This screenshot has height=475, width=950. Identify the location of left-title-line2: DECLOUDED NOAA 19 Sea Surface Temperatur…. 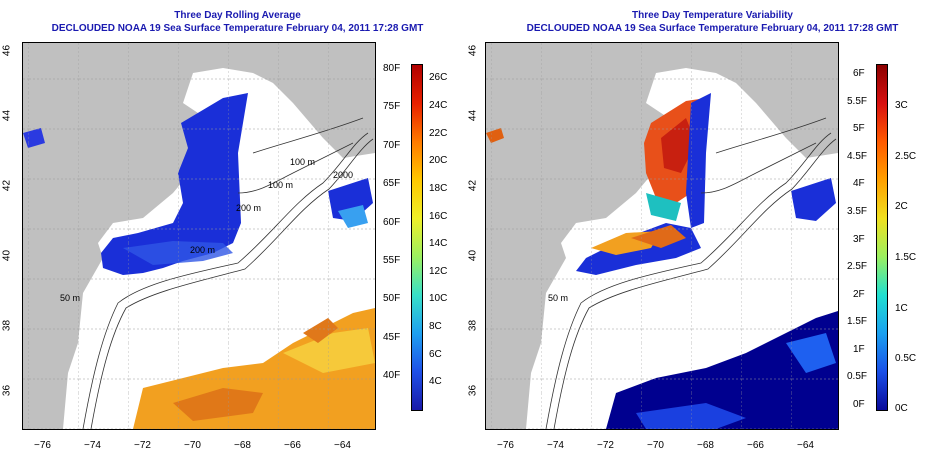
(237, 28).